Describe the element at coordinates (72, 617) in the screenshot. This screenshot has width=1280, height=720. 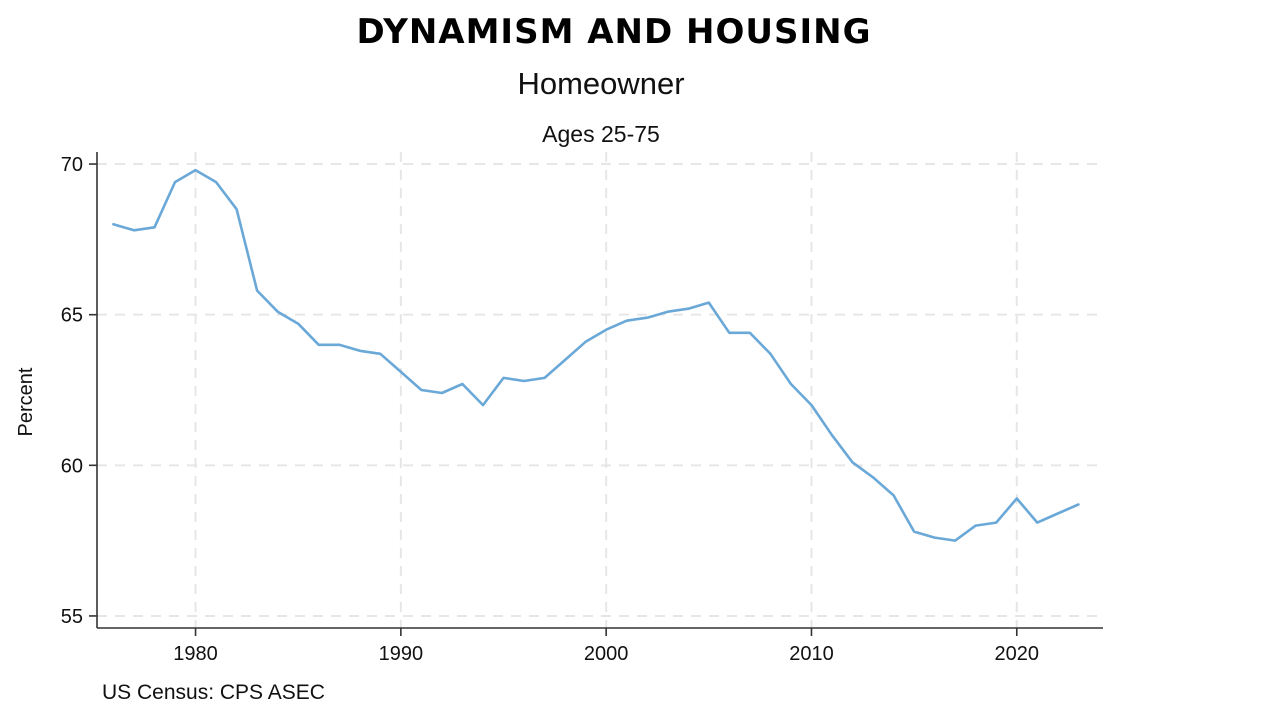
I see `y-tick-label: 55` at that location.